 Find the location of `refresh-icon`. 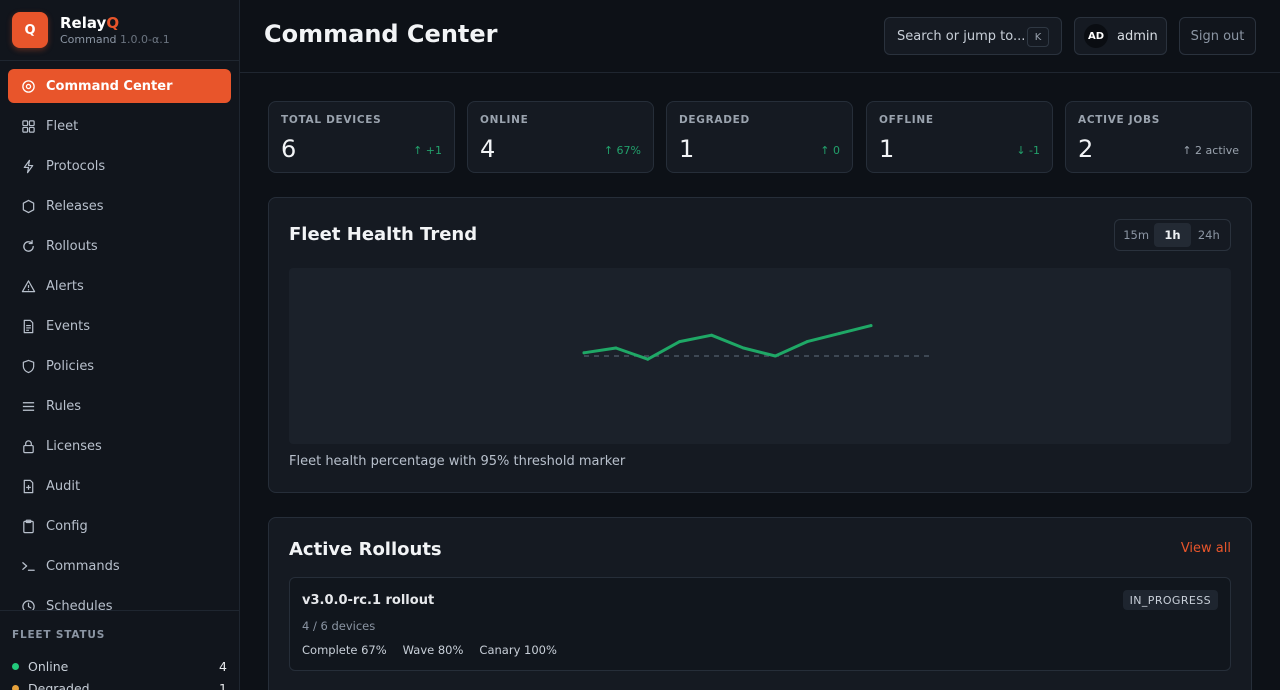

refresh-icon is located at coordinates (28, 246).